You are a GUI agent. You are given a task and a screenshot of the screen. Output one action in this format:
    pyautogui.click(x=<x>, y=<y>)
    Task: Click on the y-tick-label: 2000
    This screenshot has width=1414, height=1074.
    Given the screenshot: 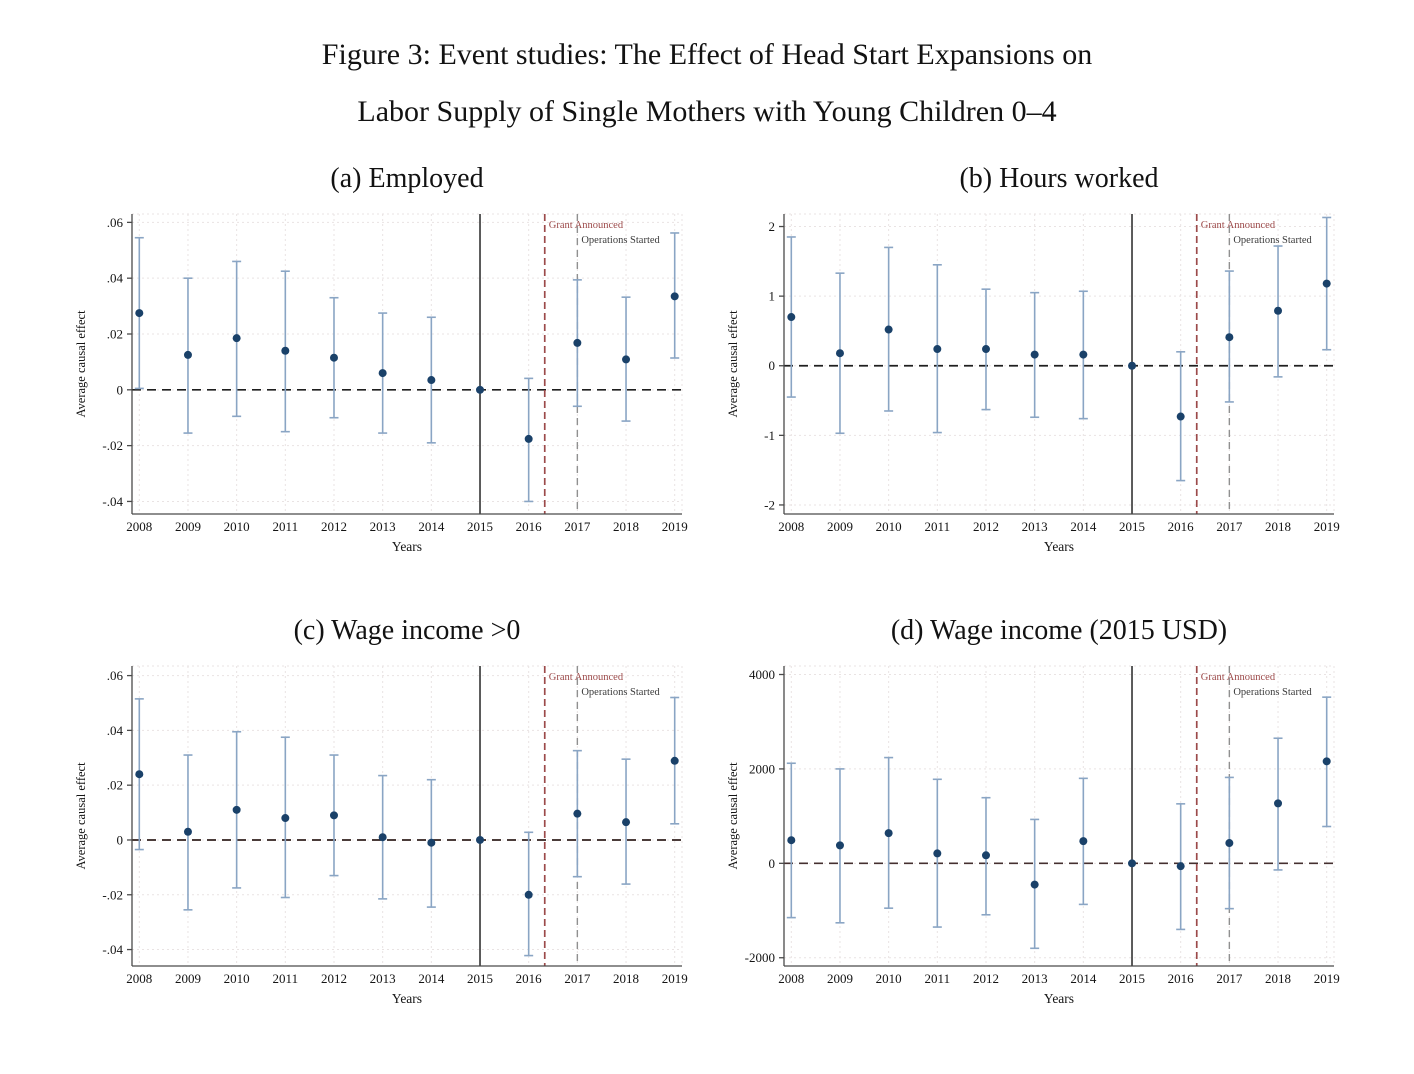 What is the action you would take?
    pyautogui.click(x=762, y=768)
    